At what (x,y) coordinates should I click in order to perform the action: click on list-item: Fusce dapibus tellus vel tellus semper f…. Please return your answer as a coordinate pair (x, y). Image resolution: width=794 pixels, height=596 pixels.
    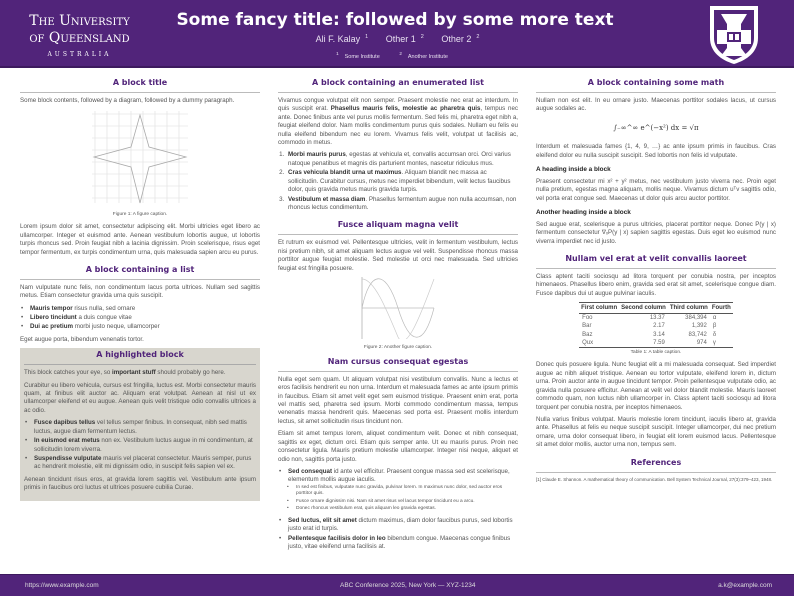
    Looking at the image, I should click on (140, 427).